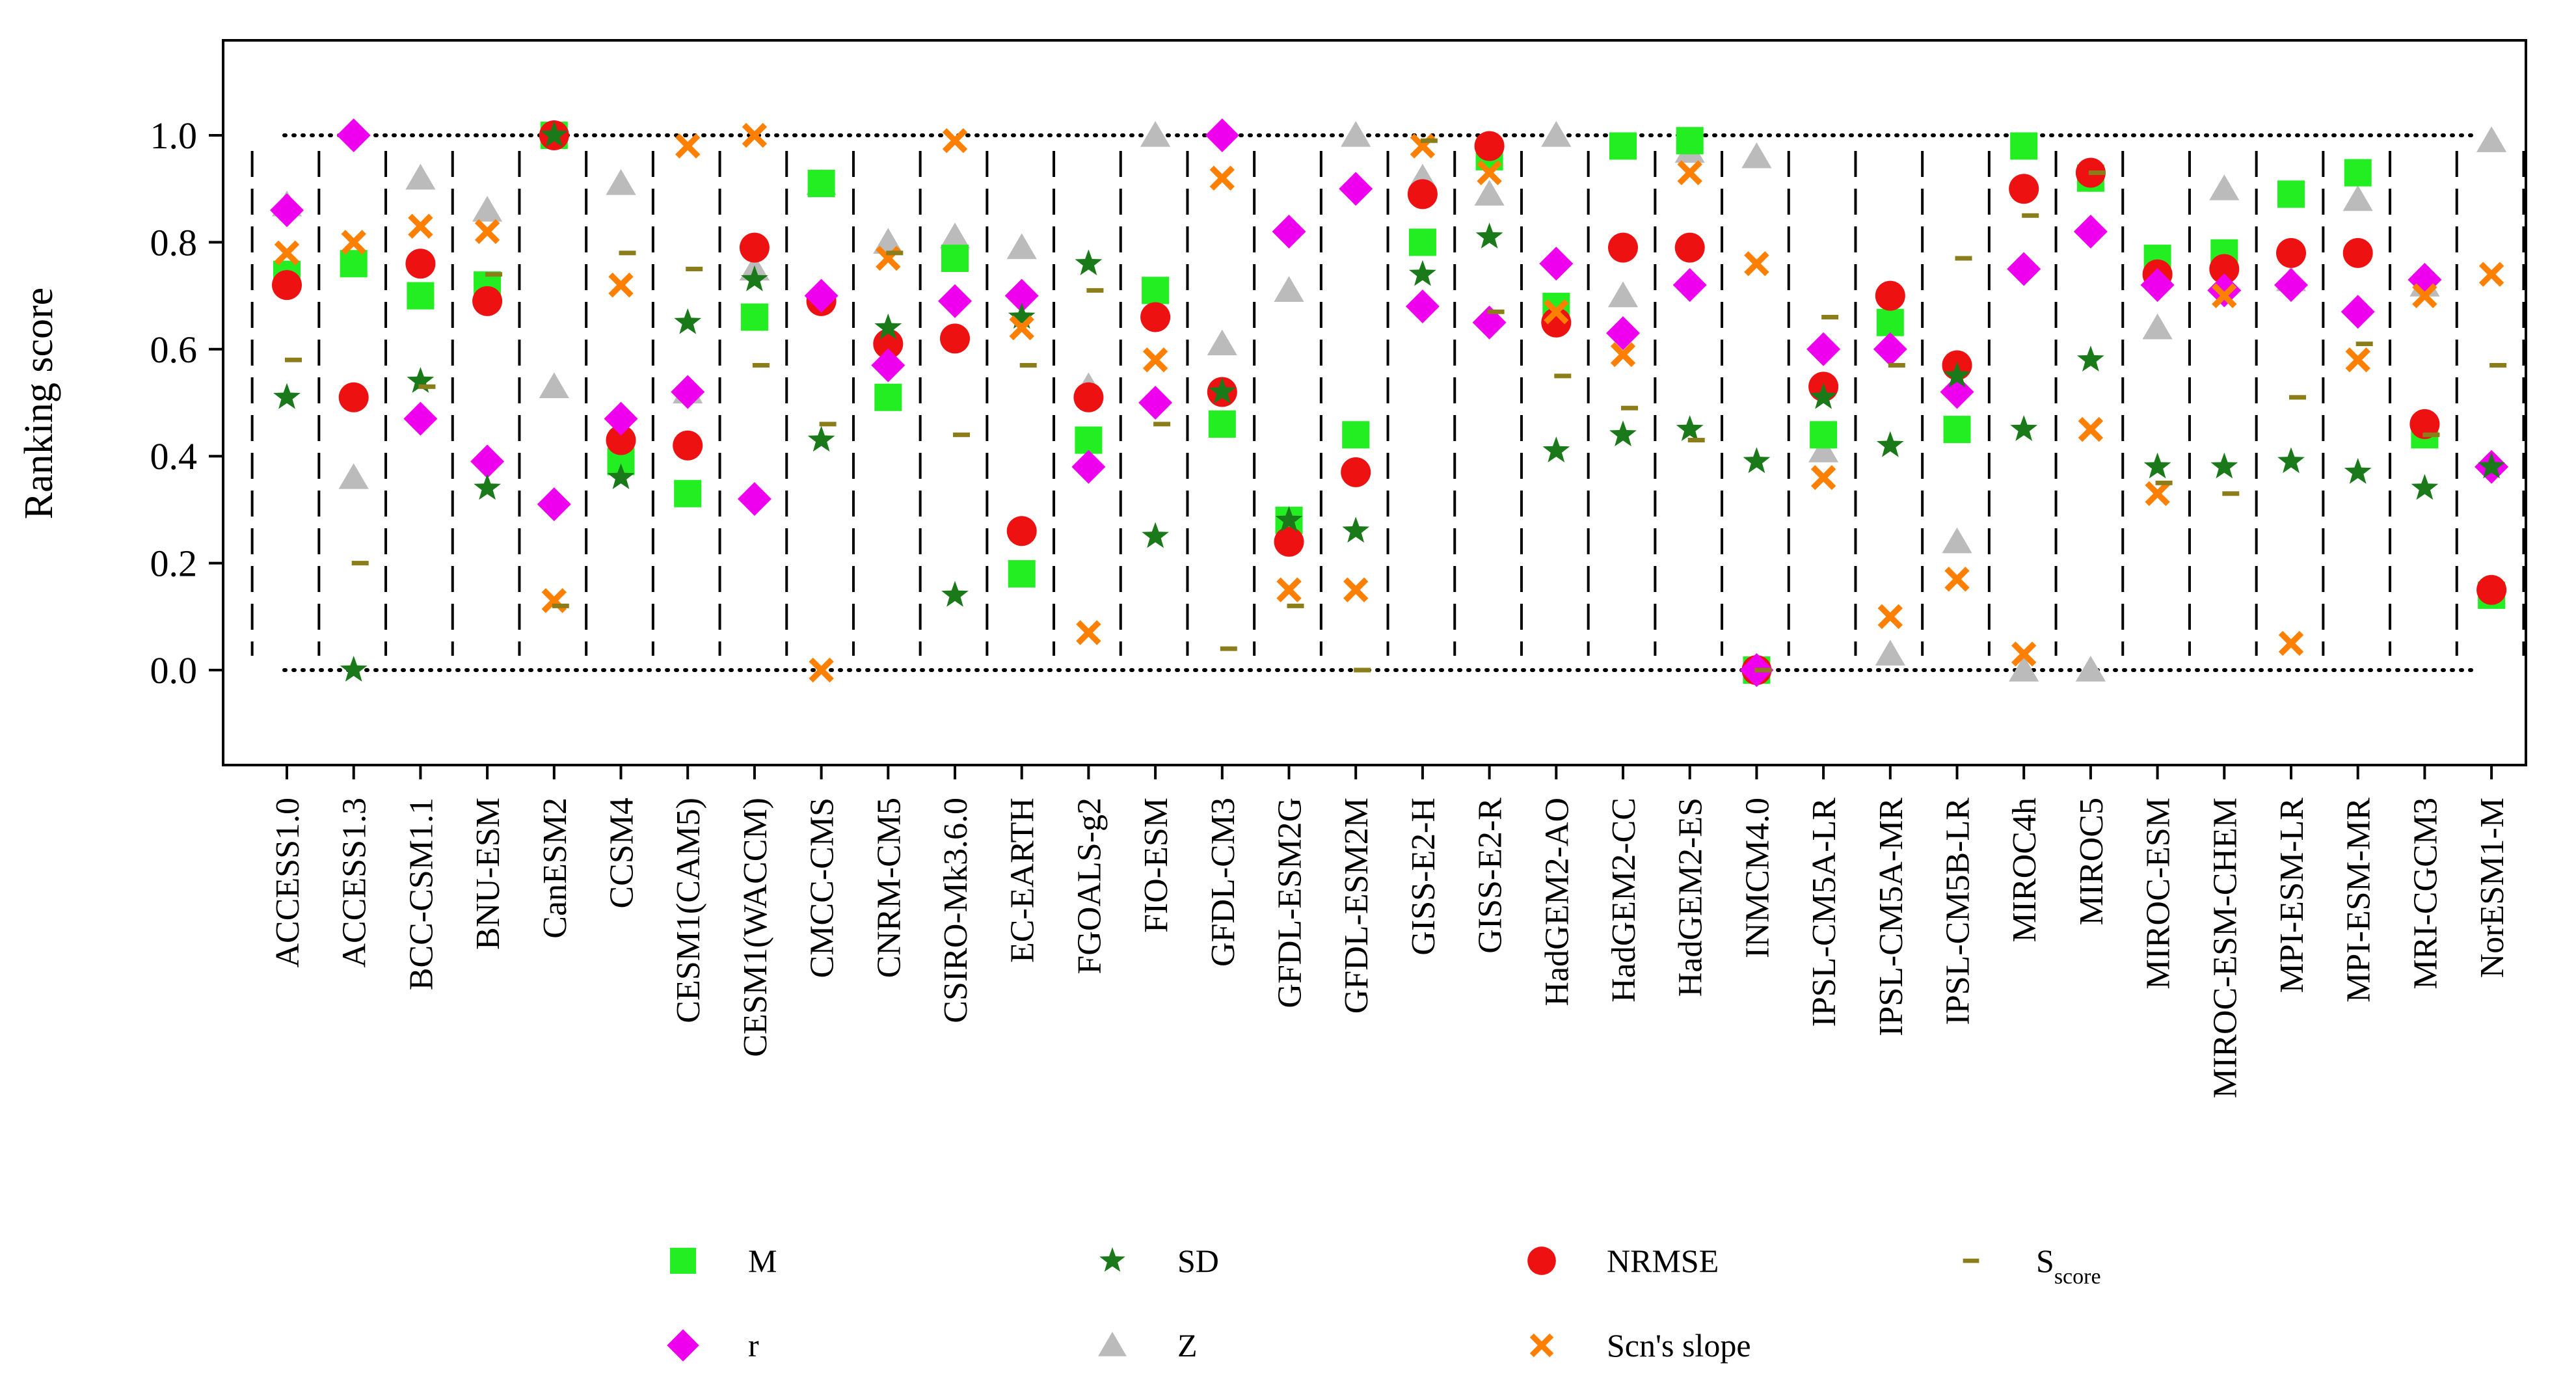  Describe the element at coordinates (1156, 865) in the screenshot. I see `x-tick-label: FIO-ESM` at that location.